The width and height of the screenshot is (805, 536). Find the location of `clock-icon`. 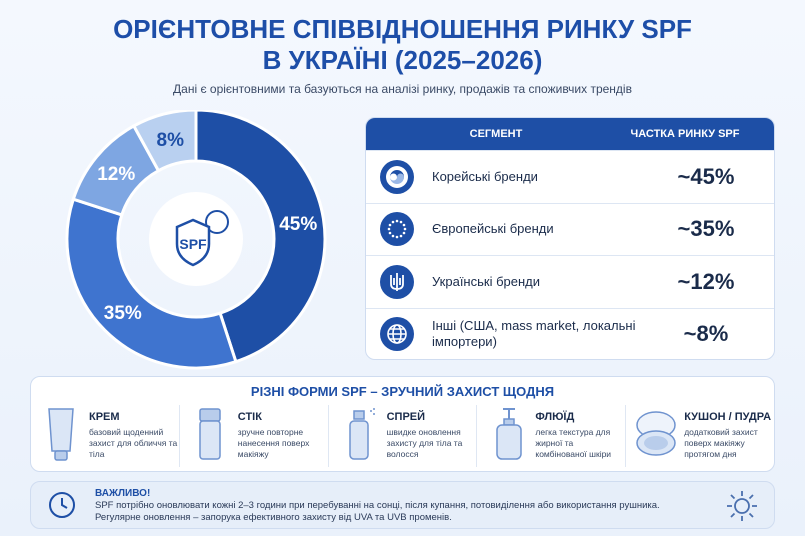

clock-icon is located at coordinates (62, 505).